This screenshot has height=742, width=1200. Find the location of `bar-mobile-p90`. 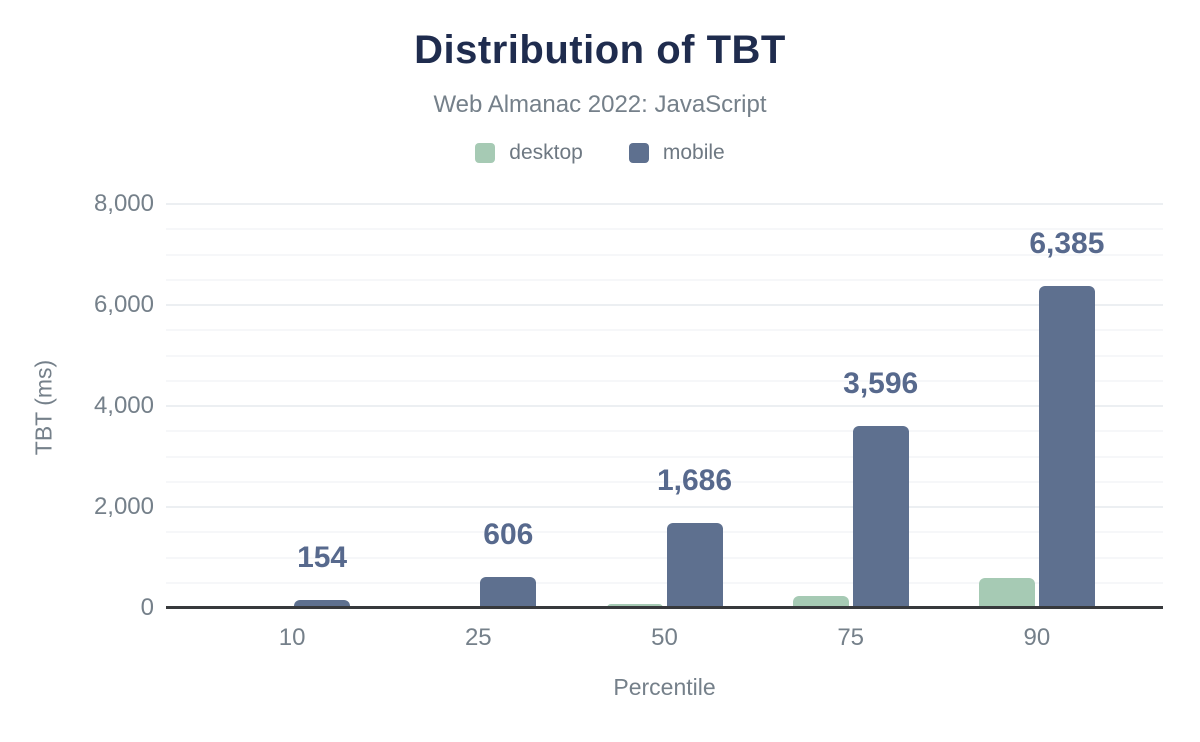

bar-mobile-p90 is located at coordinates (1066, 446).